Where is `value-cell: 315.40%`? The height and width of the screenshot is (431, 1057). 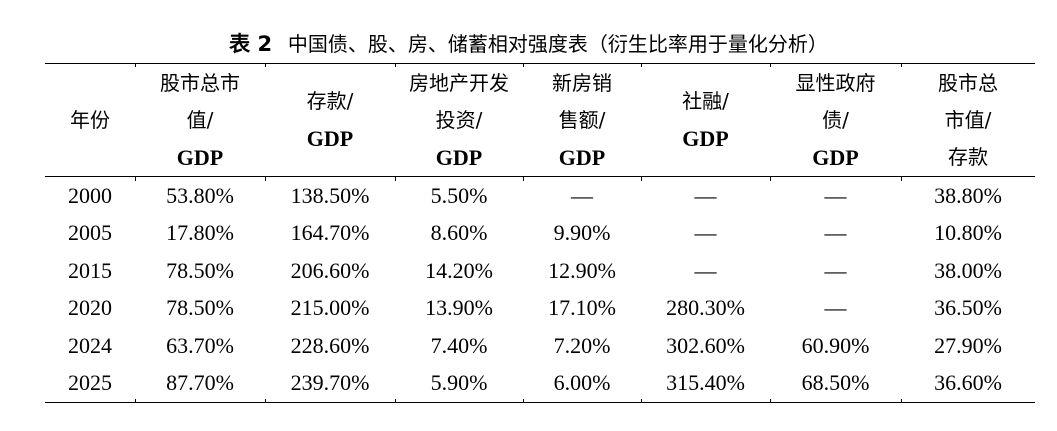 value-cell: 315.40% is located at coordinates (705, 383).